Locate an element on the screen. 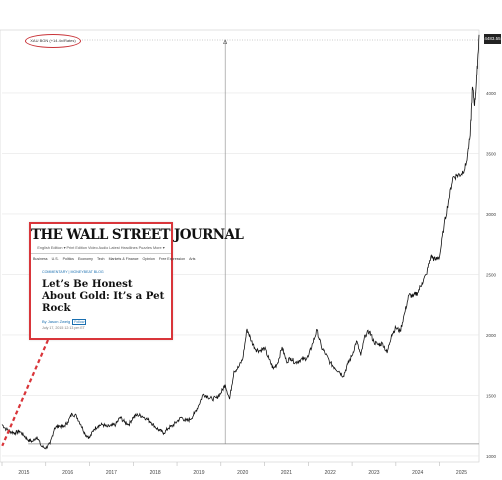 Image resolution: width=502 pixels, height=480 pixels. legend-label: XAU BGN (+14.4x/Rates) is located at coordinates (53, 40).